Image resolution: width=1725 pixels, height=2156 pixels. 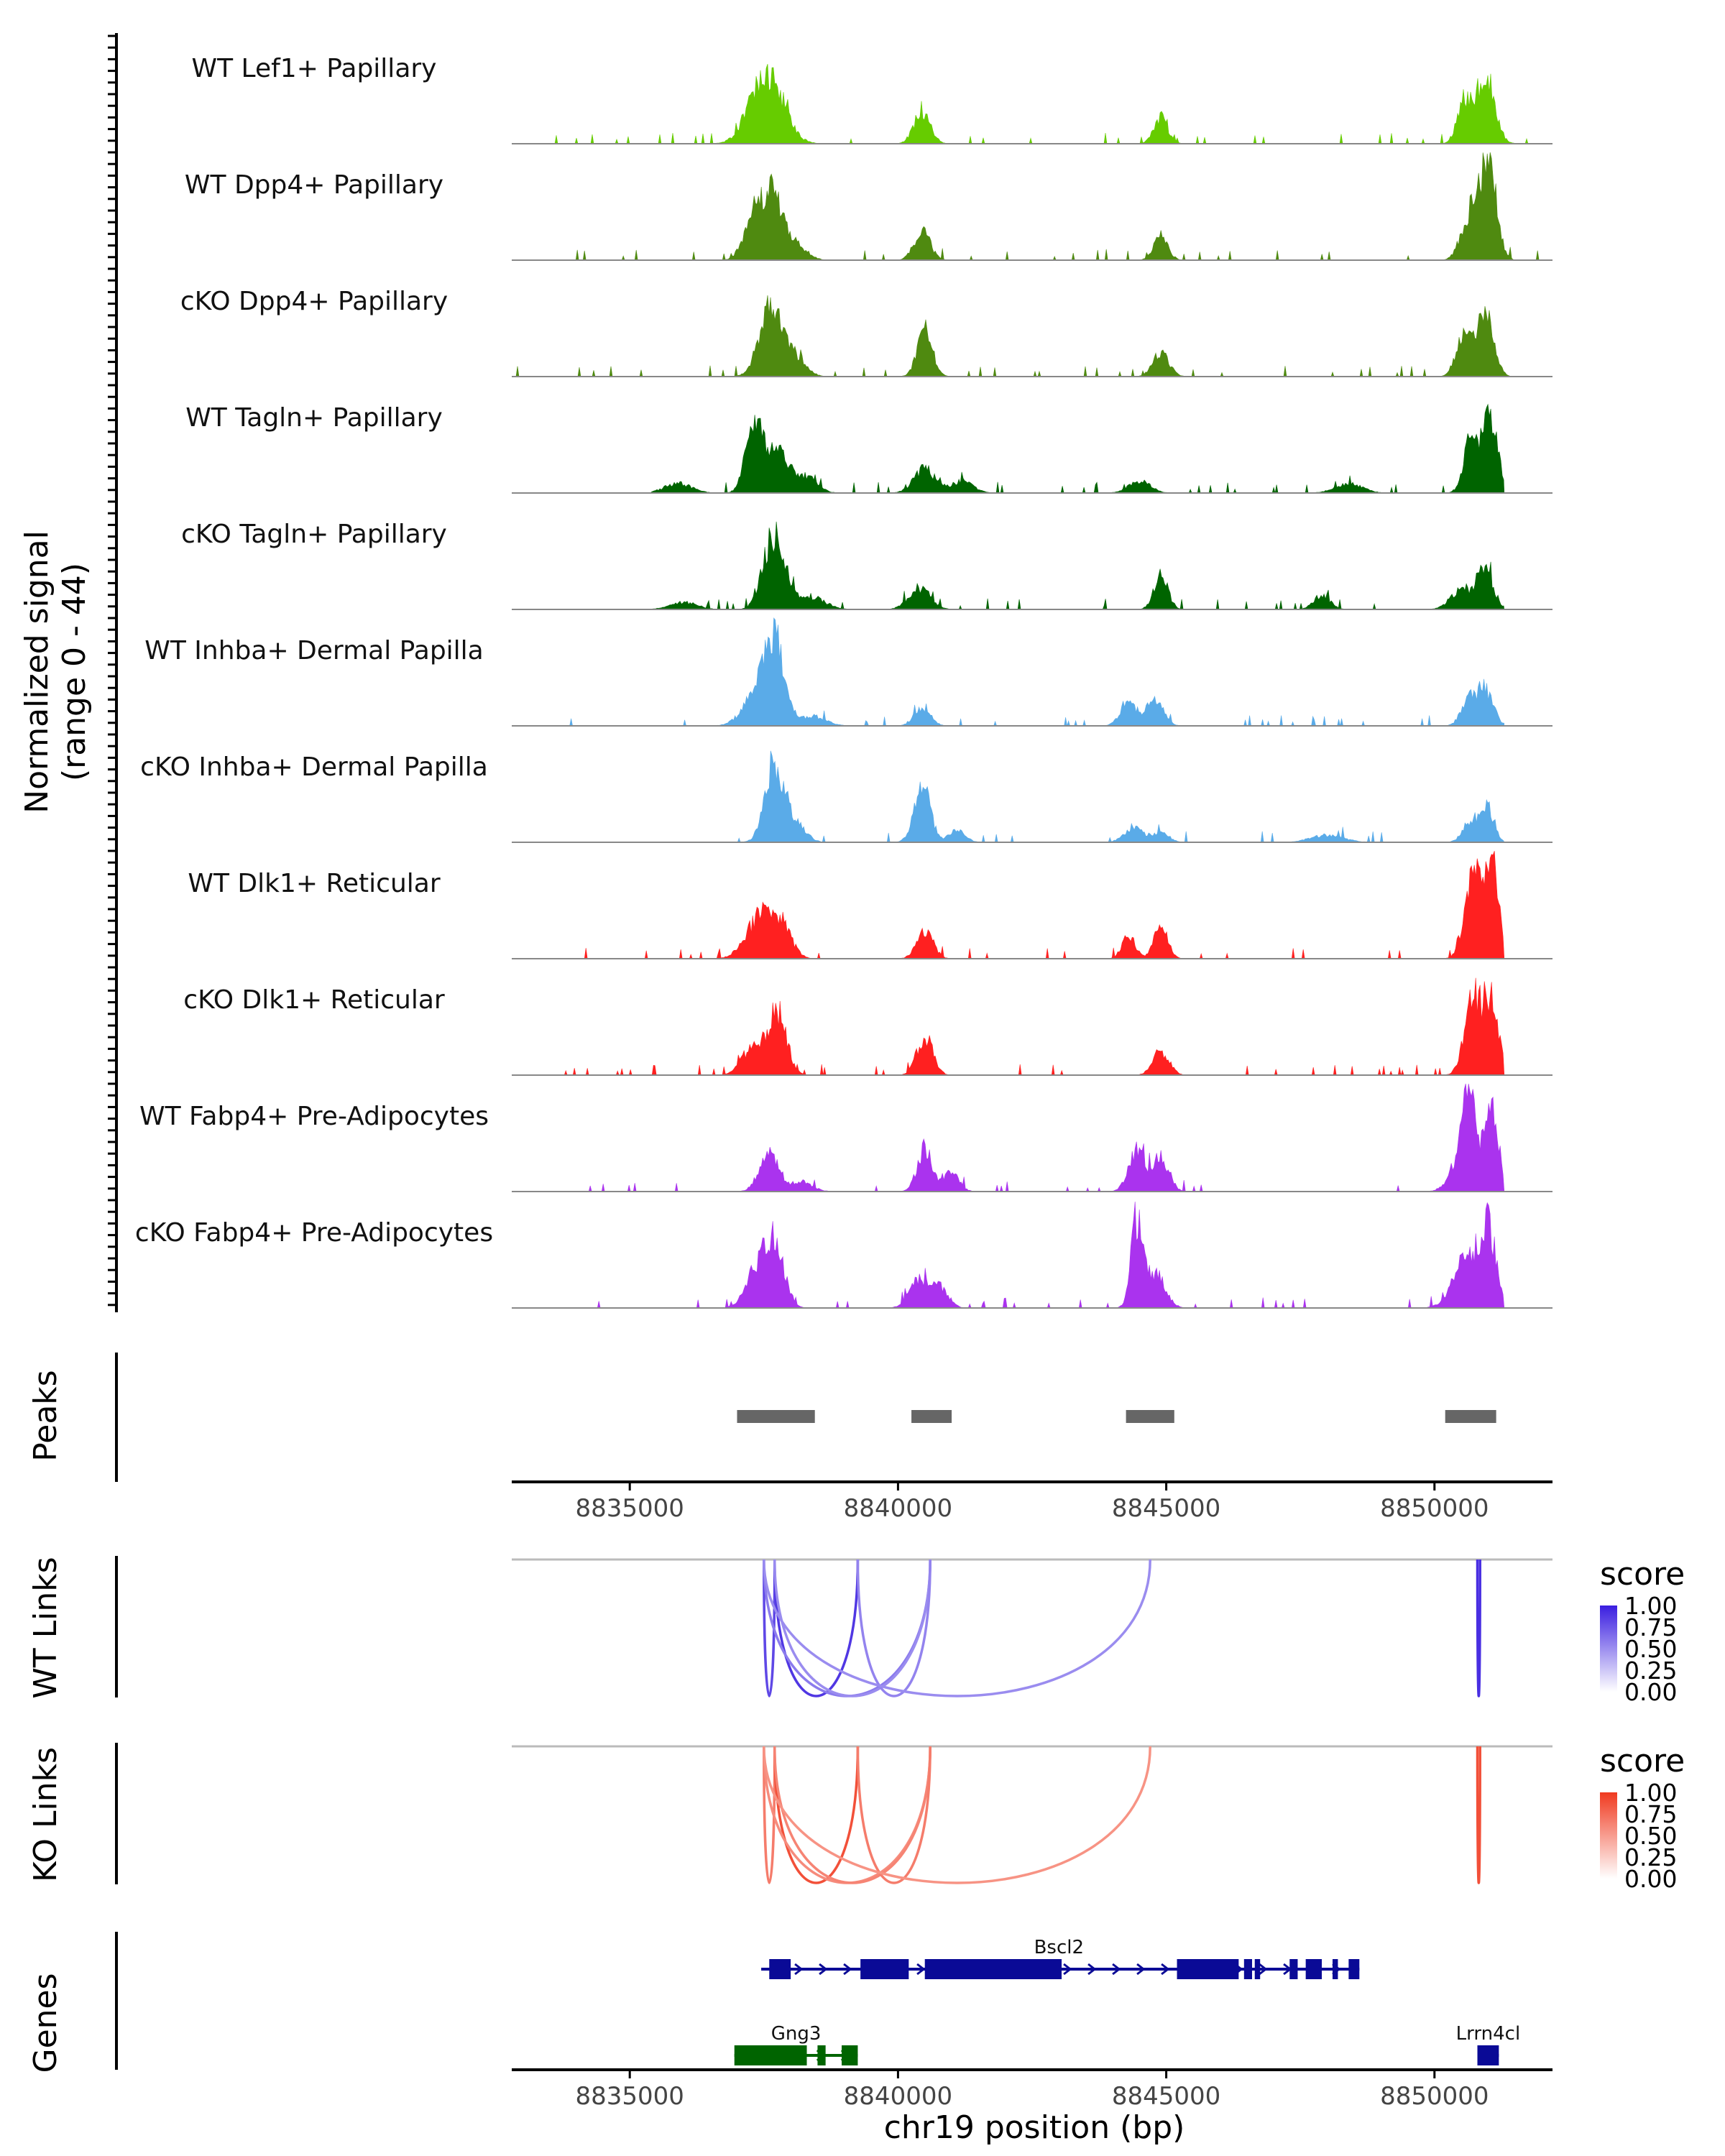 What do you see at coordinates (1166, 1508) in the screenshot?
I see `x-tick-label: 8845000` at bounding box center [1166, 1508].